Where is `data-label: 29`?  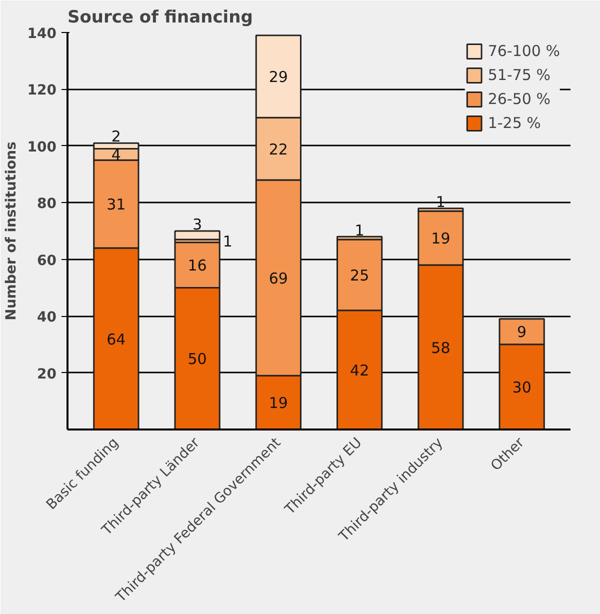
data-label: 29 is located at coordinates (278, 77).